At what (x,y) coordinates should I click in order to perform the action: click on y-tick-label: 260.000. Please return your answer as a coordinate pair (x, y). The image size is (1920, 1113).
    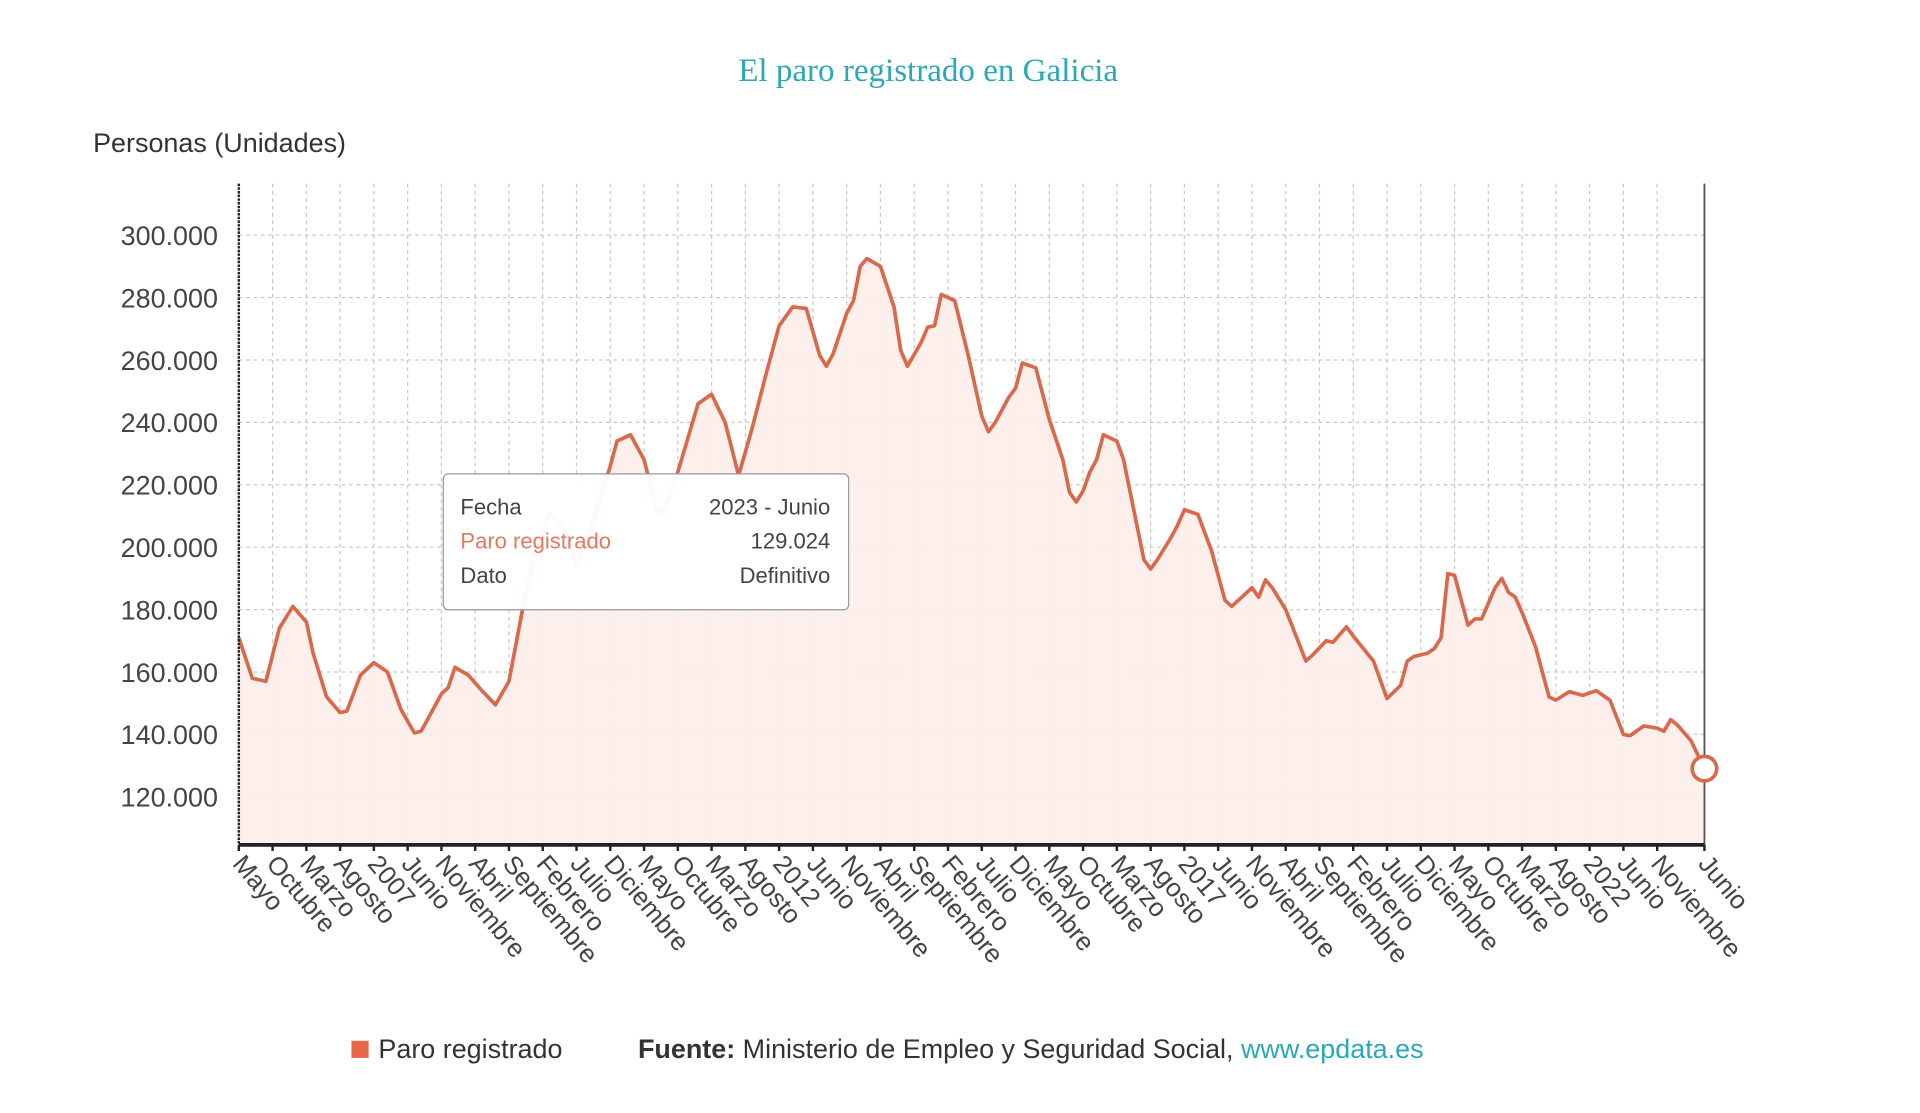
    Looking at the image, I should click on (169, 361).